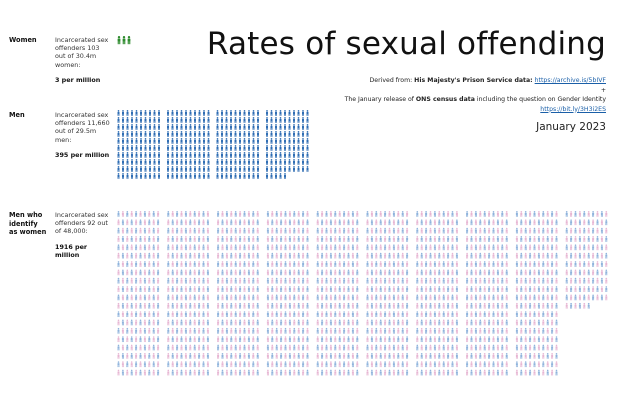 This screenshot has height=418, width=618. Describe the element at coordinates (573, 109) in the screenshot. I see `source-link-2: https://bit.ly/3H3i2ES` at that location.